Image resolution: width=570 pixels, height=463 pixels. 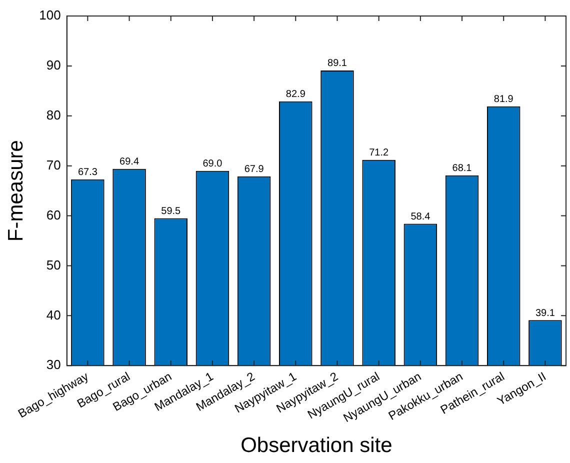 What do you see at coordinates (296, 94) in the screenshot?
I see `data-label: 82.9` at bounding box center [296, 94].